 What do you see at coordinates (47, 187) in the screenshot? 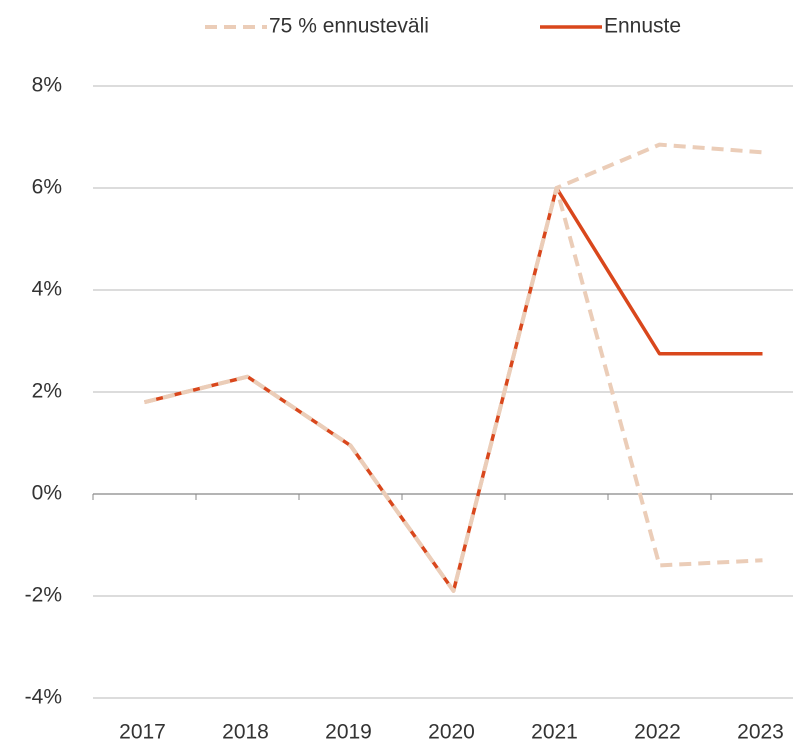
I see `y-tick-label: 6%` at bounding box center [47, 187].